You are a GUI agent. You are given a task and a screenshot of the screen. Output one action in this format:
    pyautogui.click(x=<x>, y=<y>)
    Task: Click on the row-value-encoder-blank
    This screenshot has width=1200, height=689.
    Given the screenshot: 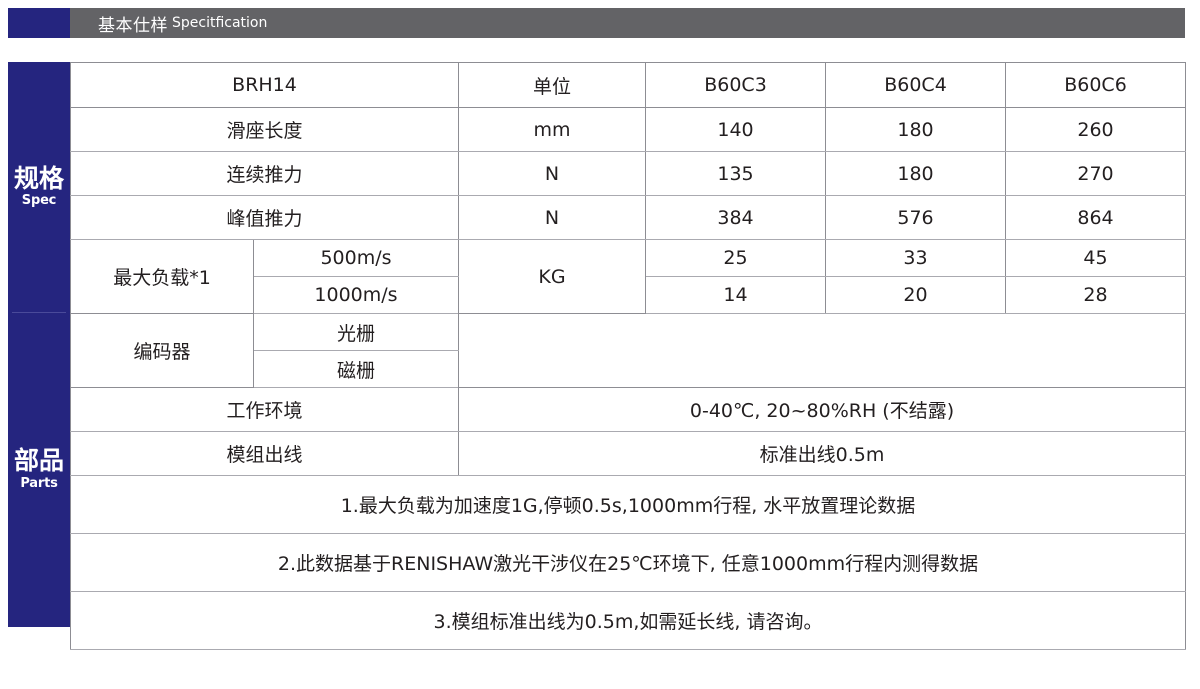 What is the action you would take?
    pyautogui.click(x=822, y=350)
    